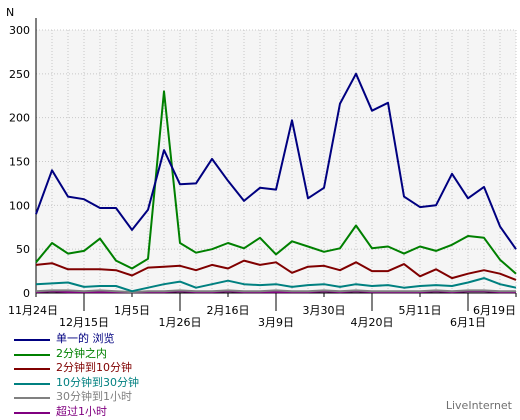 The image size is (520, 420). Describe the element at coordinates (81, 411) in the screenshot. I see `legend-label: 超过1小时` at that location.